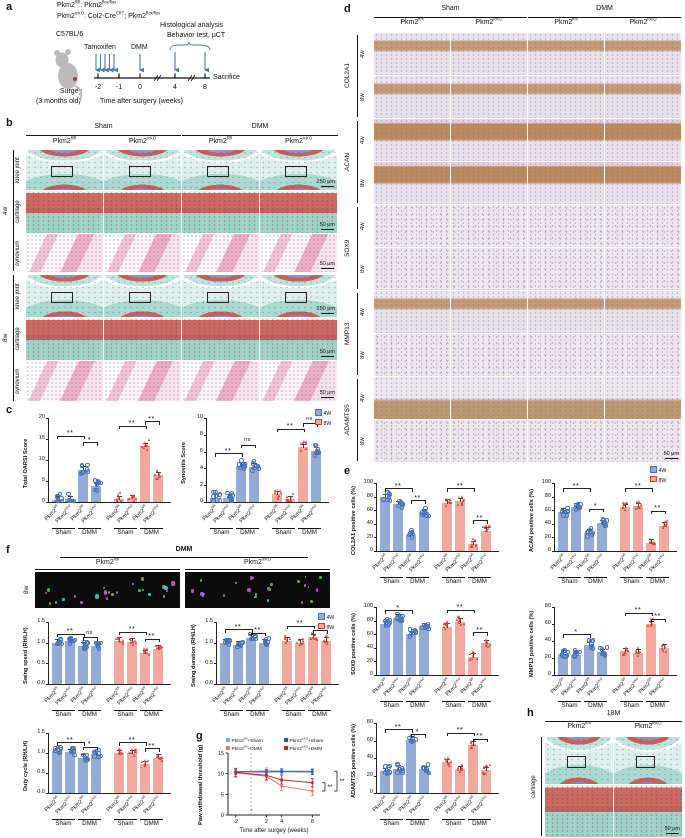 This screenshot has width=685, height=838. What do you see at coordinates (369, 509) in the screenshot?
I see `y-tick-label: 60` at bounding box center [369, 509].